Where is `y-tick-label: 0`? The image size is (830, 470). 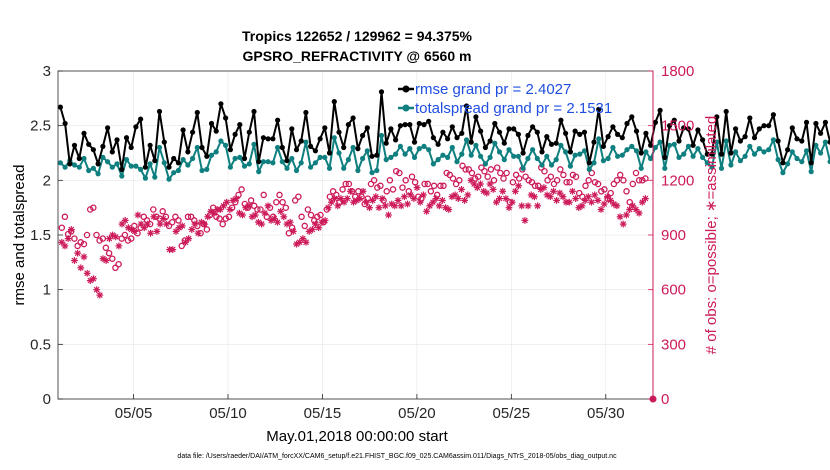 y-tick-label: 0 is located at coordinates (47, 399).